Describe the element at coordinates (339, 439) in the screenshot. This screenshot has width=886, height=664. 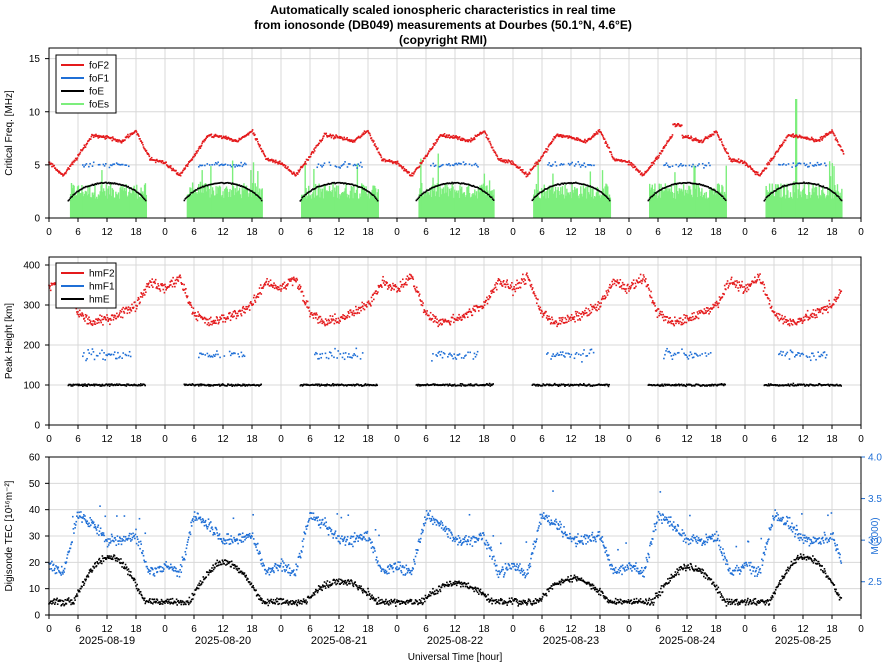
I see `x-tick-label: 12` at that location.